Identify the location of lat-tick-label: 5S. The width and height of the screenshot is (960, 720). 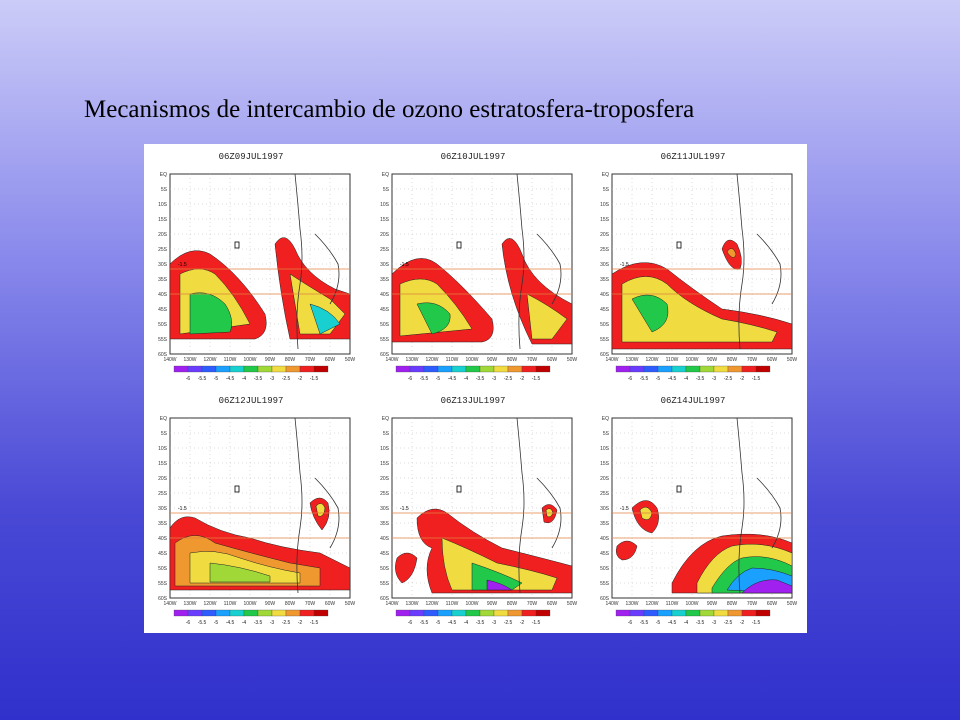
(386, 190).